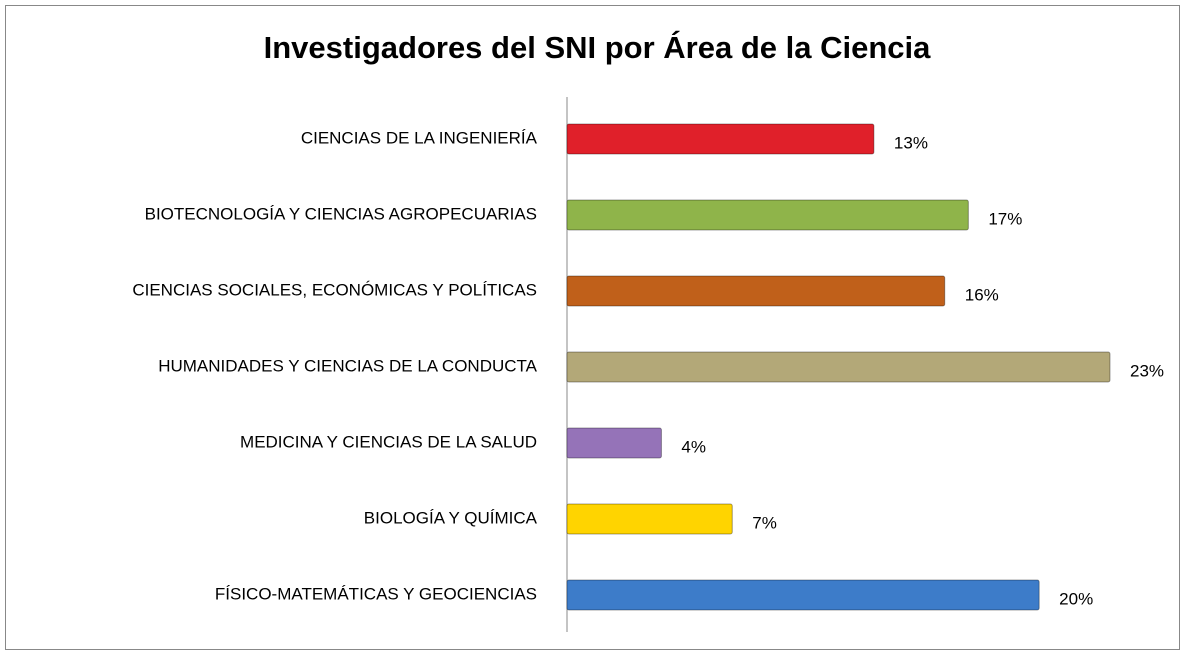 The height and width of the screenshot is (655, 1185). I want to click on category-label: HUMANIDADES Y CIENCIAS DE LA CONDUCTA, so click(347, 365).